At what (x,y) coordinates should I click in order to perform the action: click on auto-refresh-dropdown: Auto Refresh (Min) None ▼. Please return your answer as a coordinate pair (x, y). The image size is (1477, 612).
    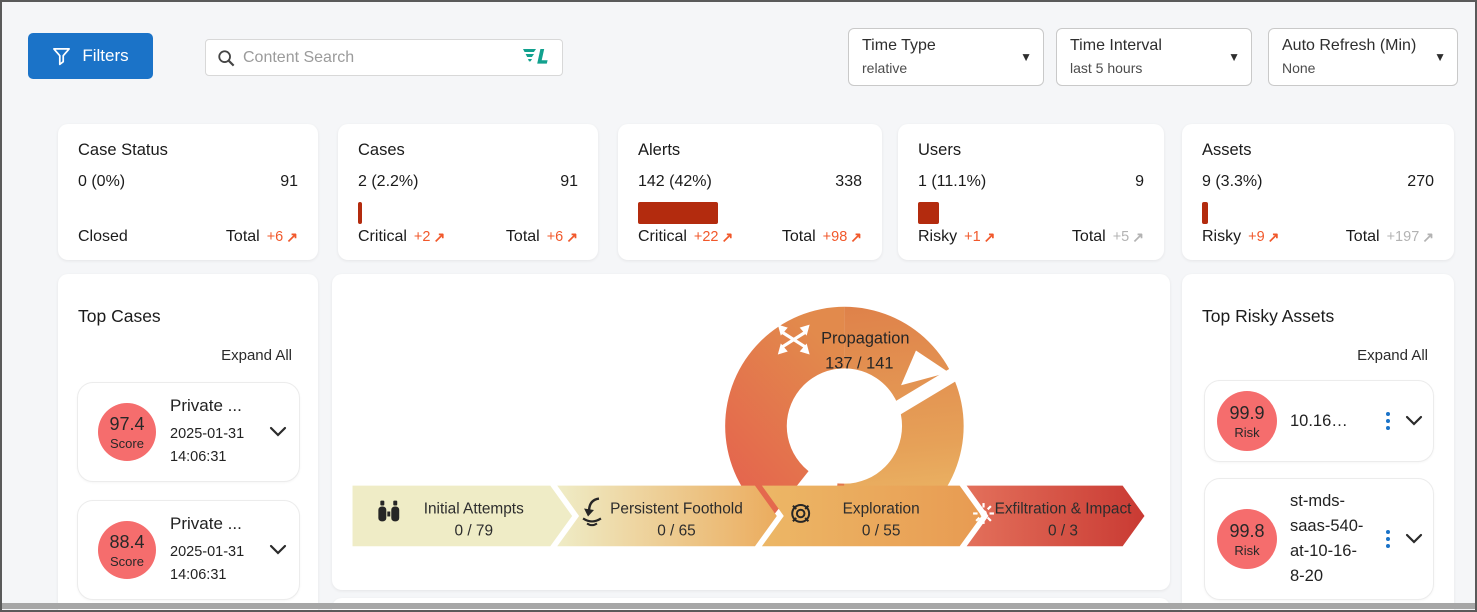
    Looking at the image, I should click on (1363, 57).